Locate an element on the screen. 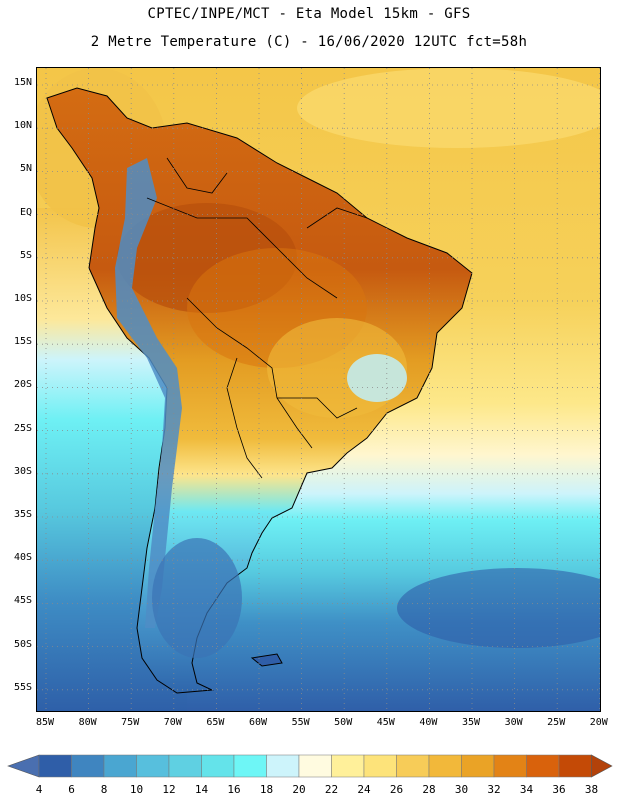 This screenshot has width=618, height=800. lon-label: 40W is located at coordinates (428, 722).